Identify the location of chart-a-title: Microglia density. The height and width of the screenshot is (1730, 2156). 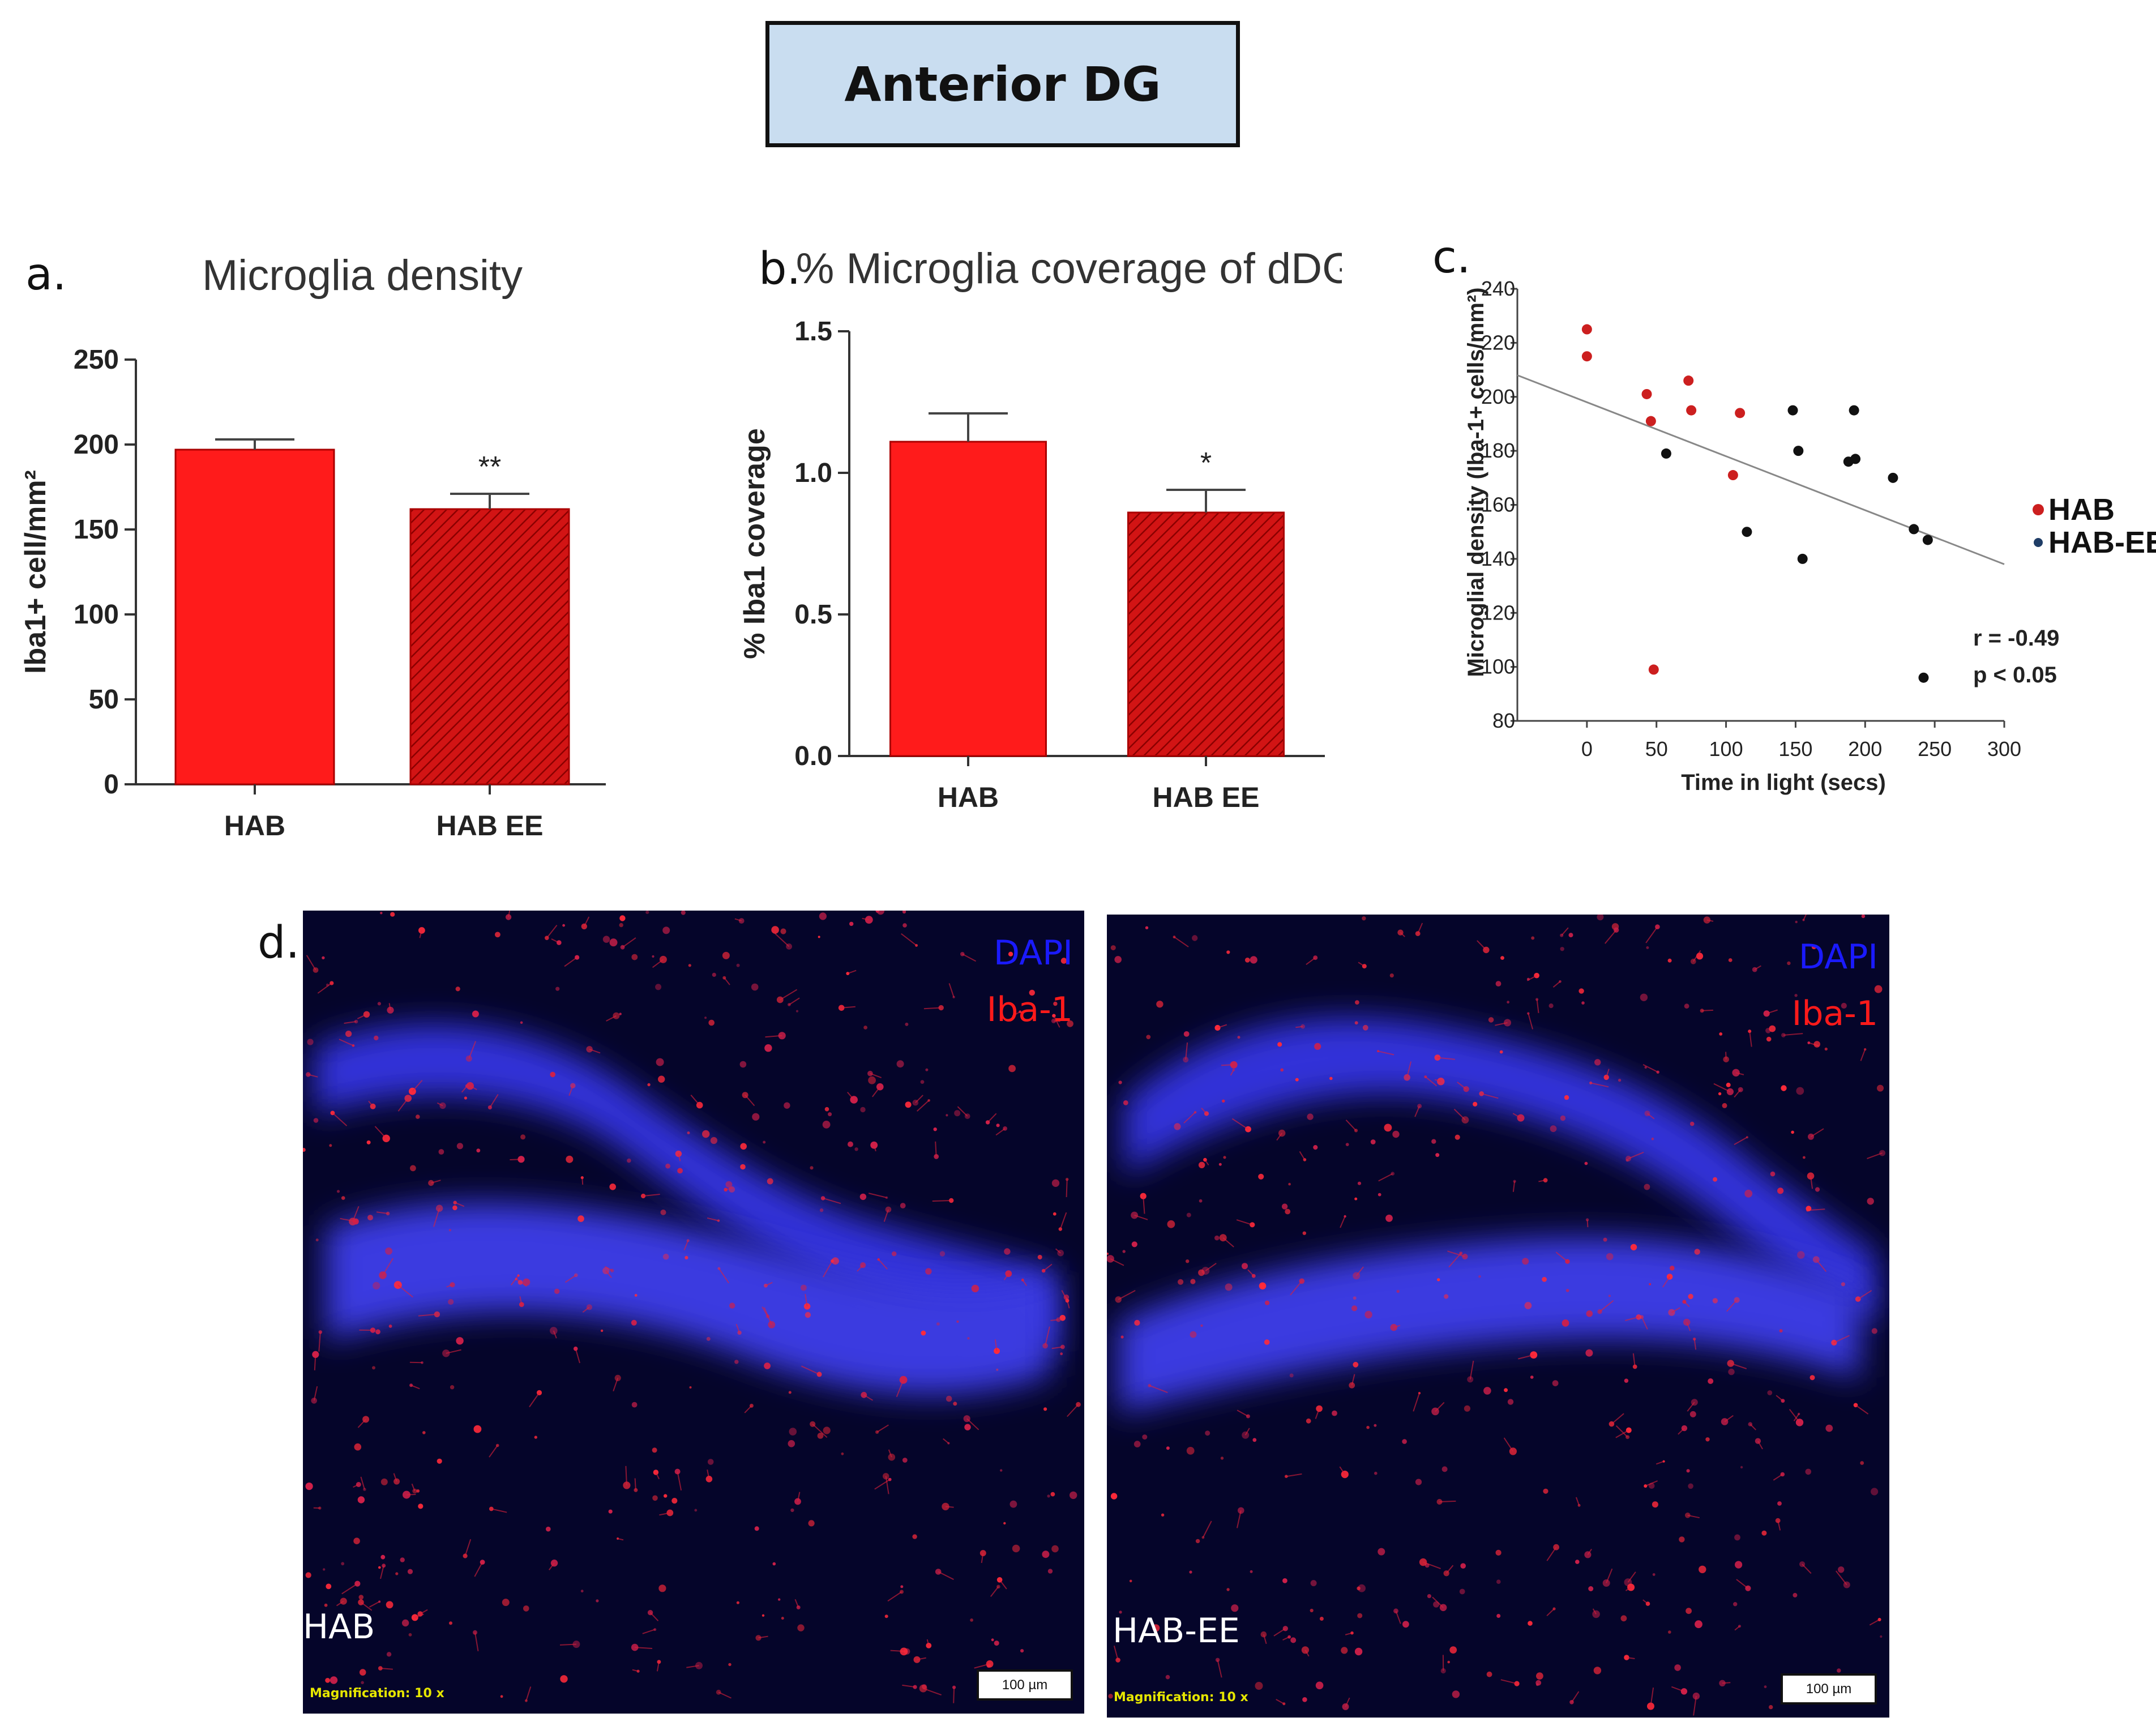
(362, 275).